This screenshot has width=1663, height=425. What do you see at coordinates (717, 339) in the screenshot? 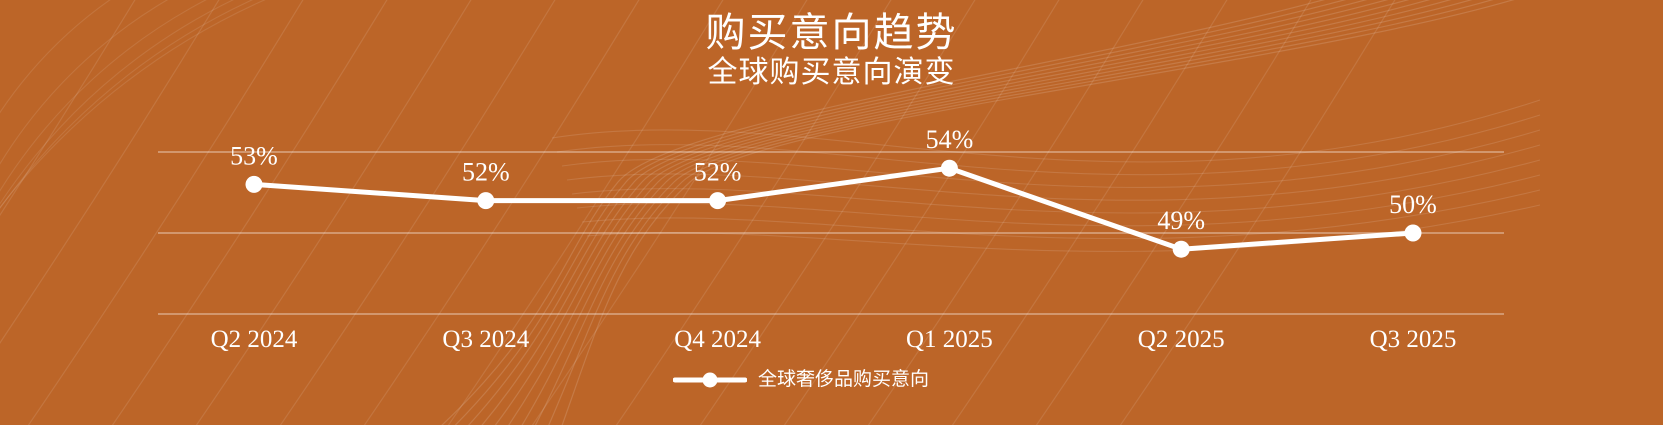
I see `category-axis-label: Q4 2024` at bounding box center [717, 339].